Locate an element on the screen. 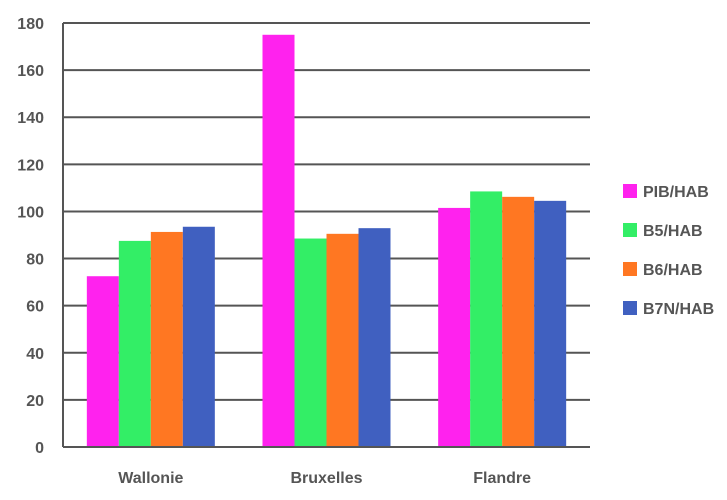  y-tick-label: 0 is located at coordinates (39, 448).